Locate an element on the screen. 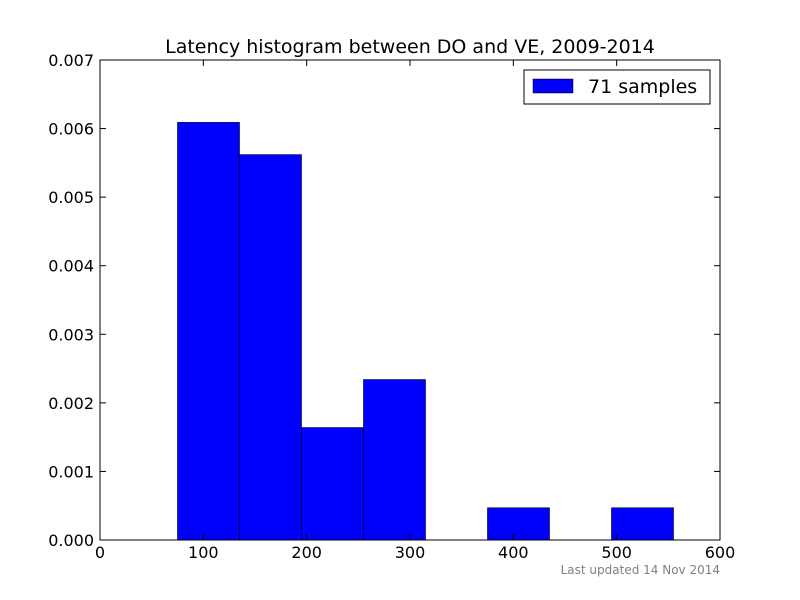 The width and height of the screenshot is (800, 600). y-tick-label: 0.007 is located at coordinates (71, 60).